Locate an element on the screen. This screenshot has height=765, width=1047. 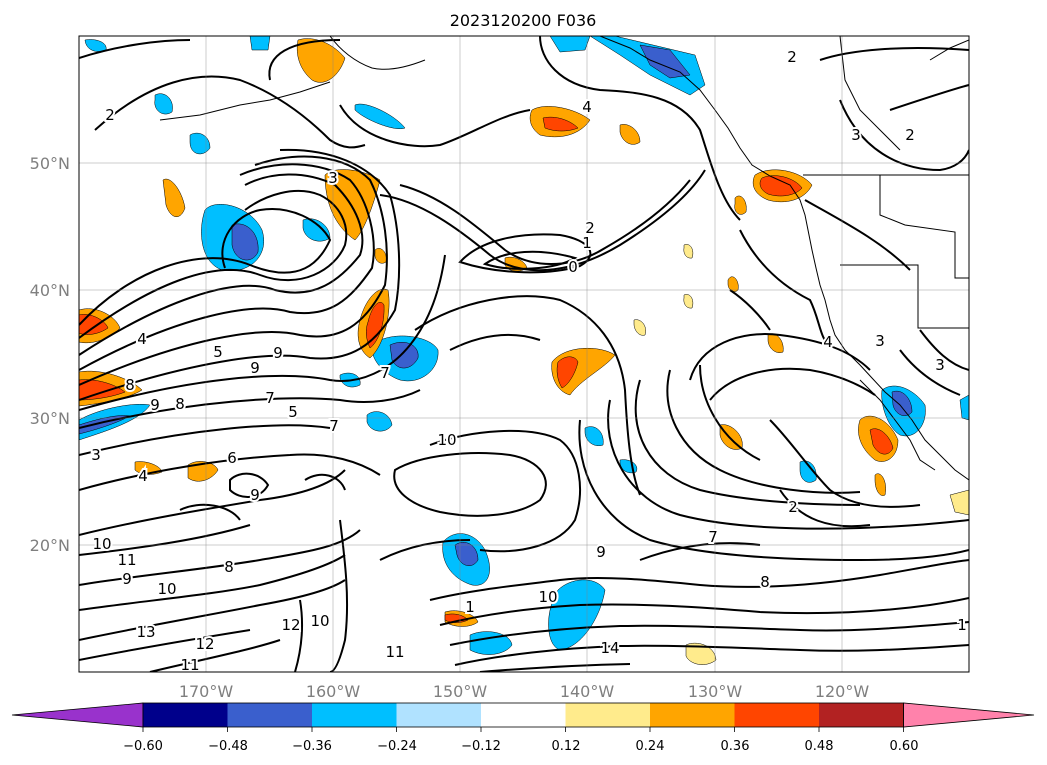
lon-label-150w: 150°W is located at coordinates (460, 691).